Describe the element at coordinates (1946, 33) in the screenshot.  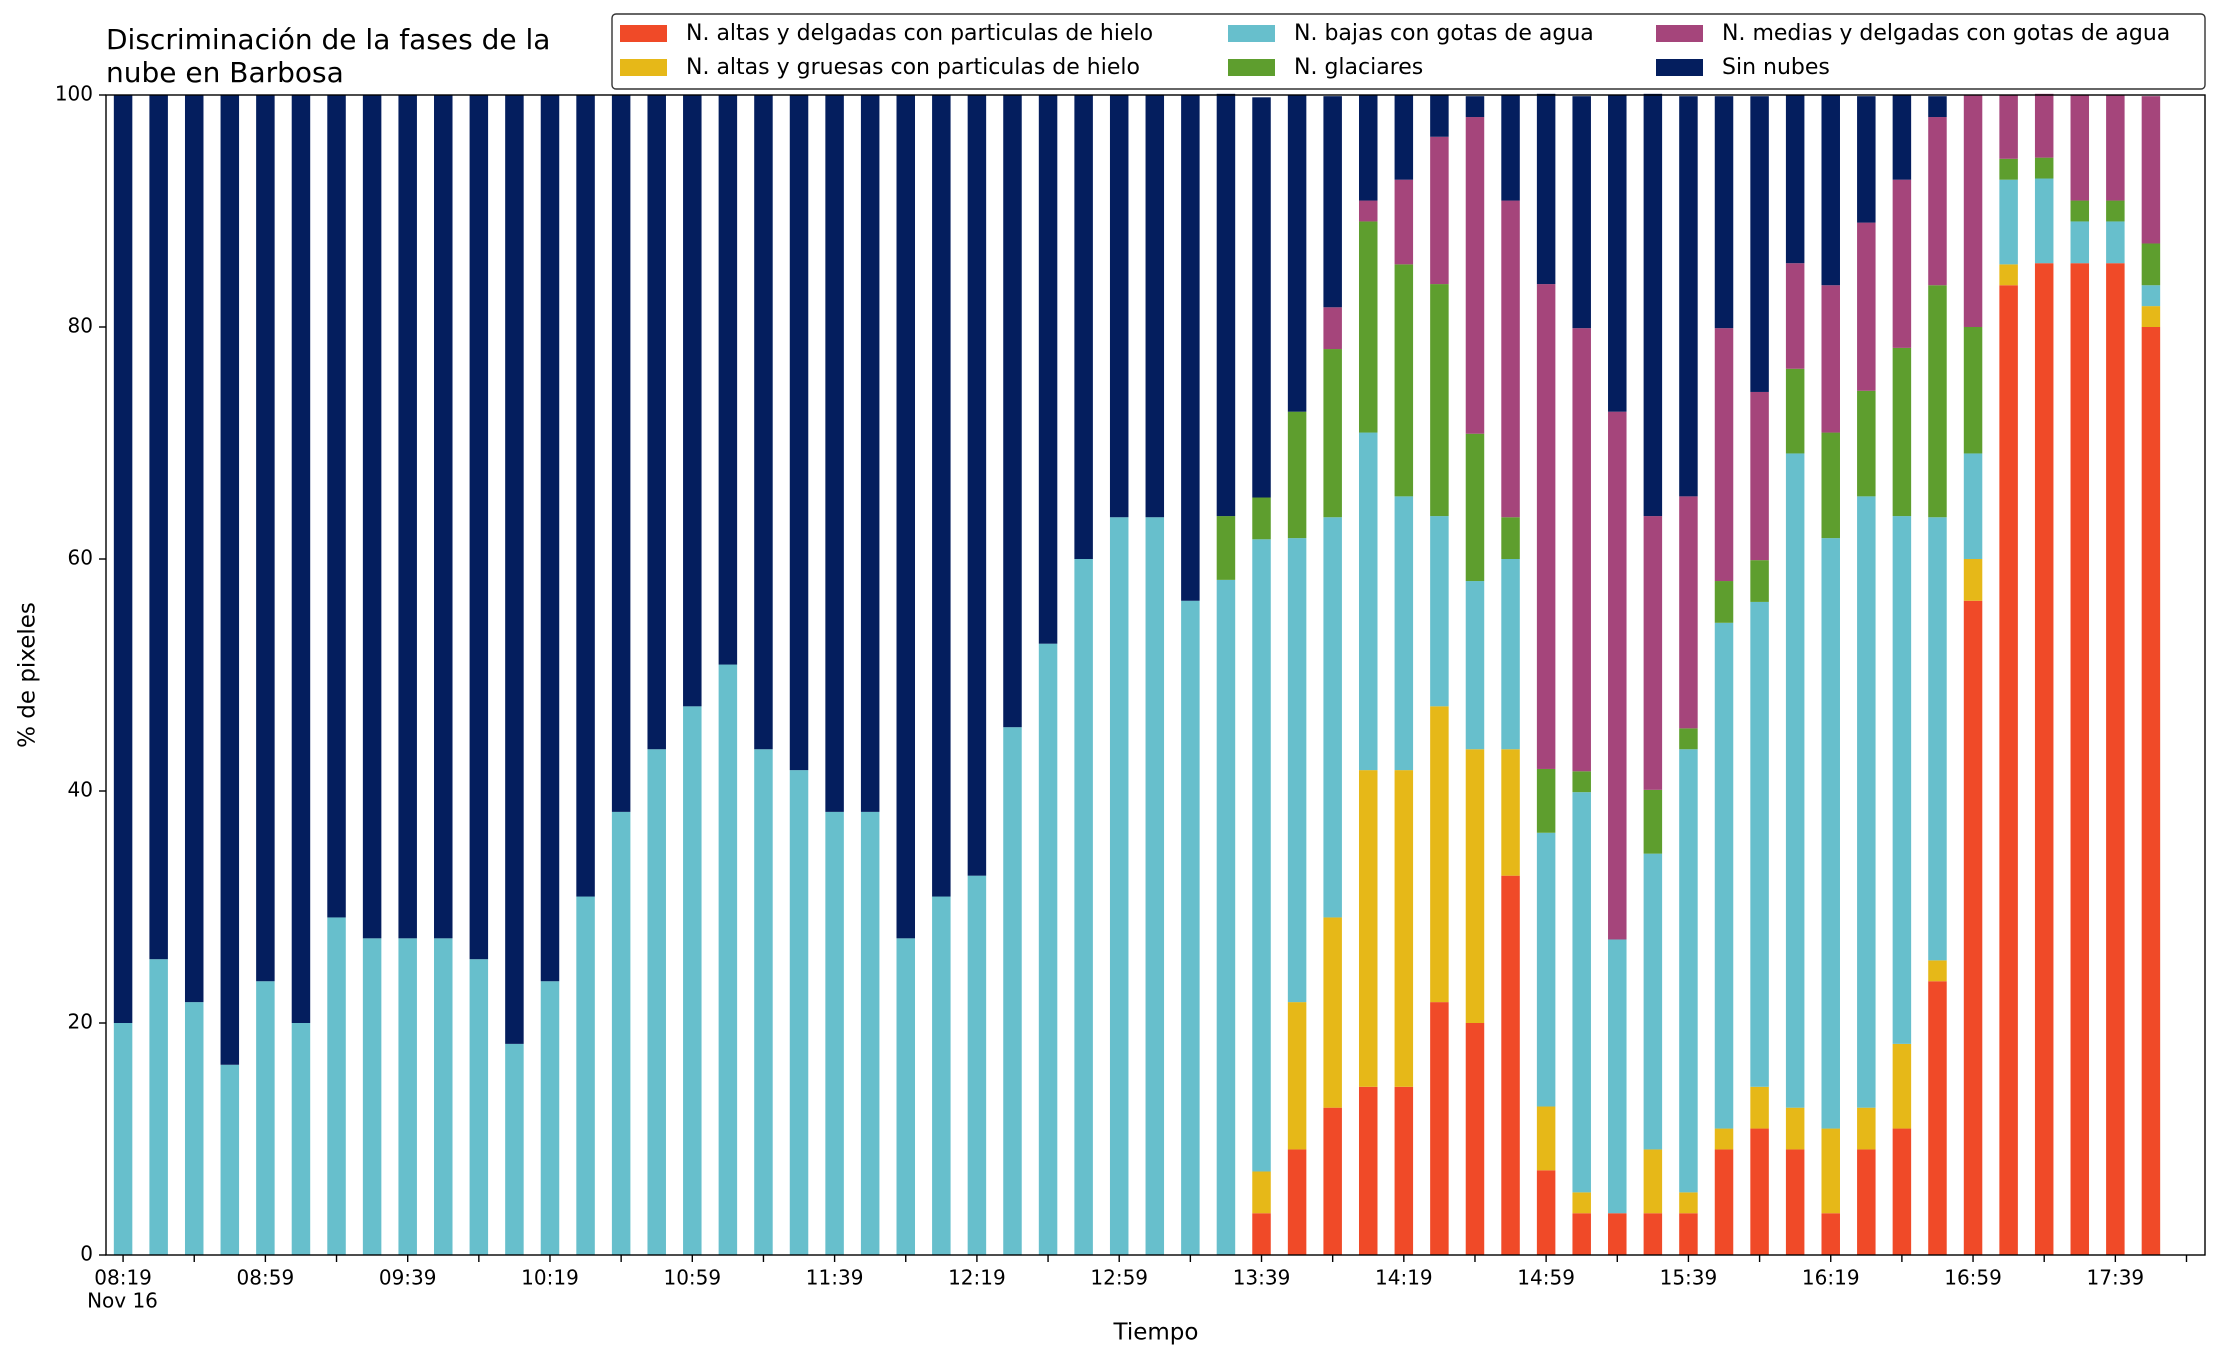
I see `legend-label: N. medias y delgadas con gotas de agua` at that location.